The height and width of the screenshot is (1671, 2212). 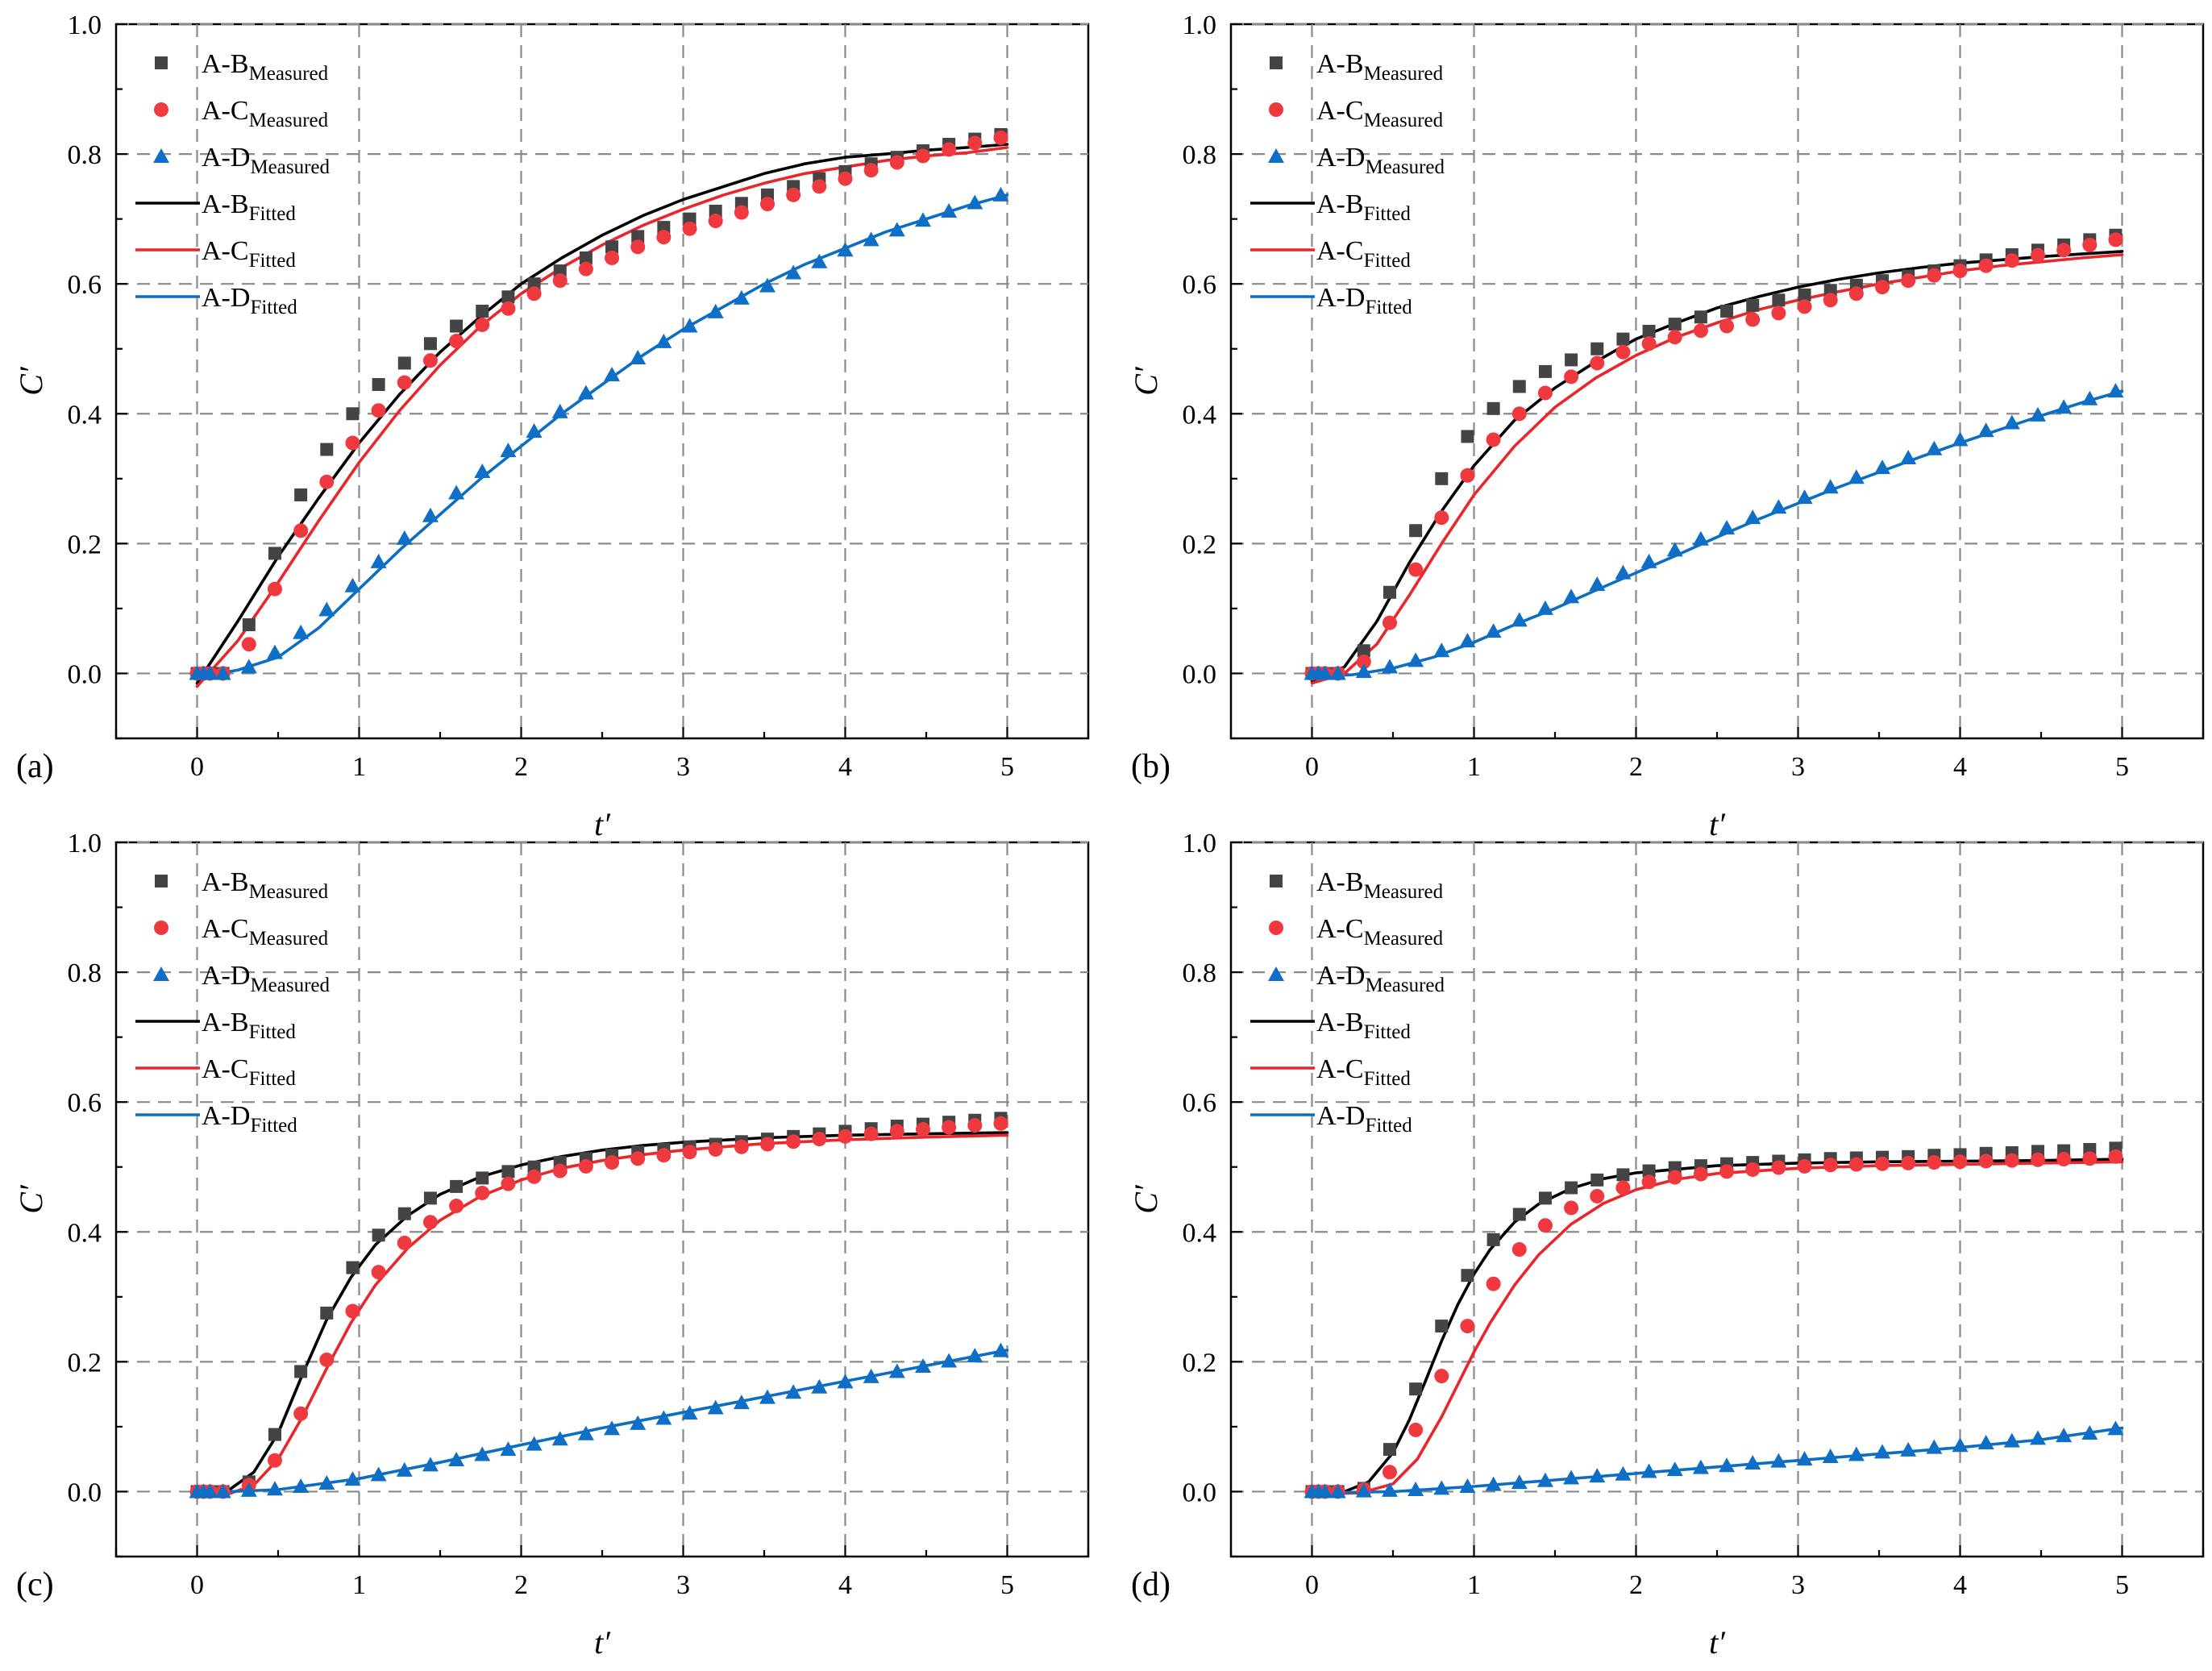 What do you see at coordinates (2122, 1585) in the screenshot?
I see `x-tick-label: 5` at bounding box center [2122, 1585].